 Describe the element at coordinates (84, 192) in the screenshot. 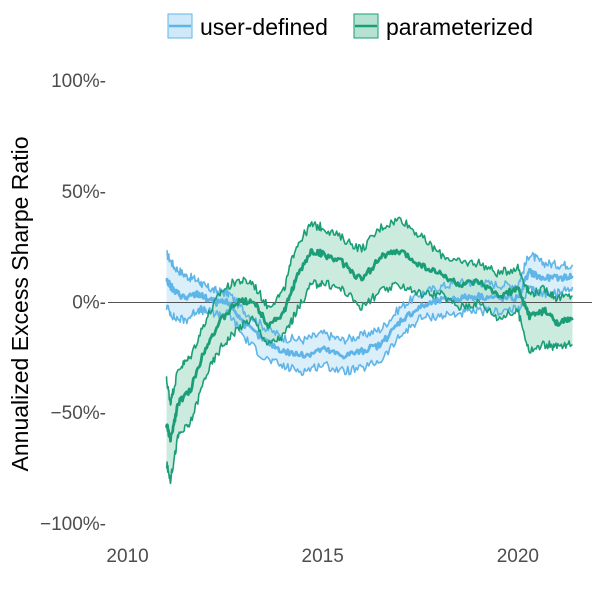

I see `y-tick-label: 50%-` at that location.